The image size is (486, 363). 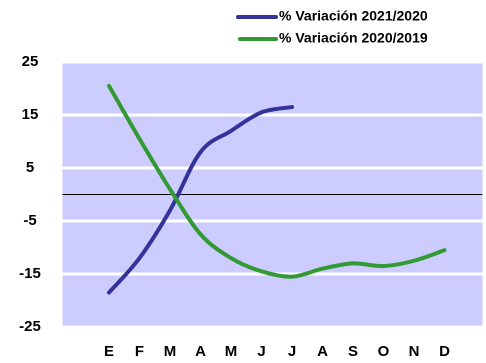 What do you see at coordinates (353, 38) in the screenshot?
I see `legend-label: % Variación 2020/2019` at bounding box center [353, 38].